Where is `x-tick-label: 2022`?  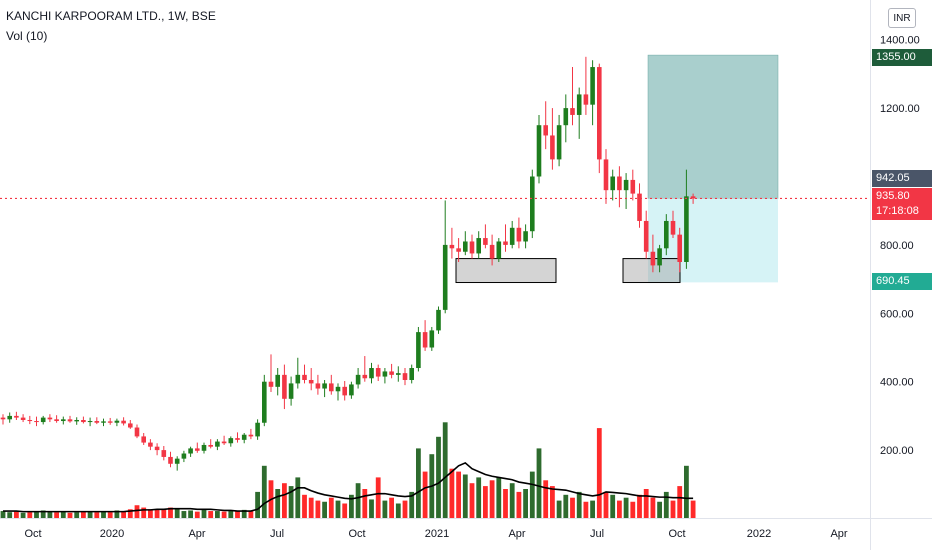 x-tick-label: 2022 is located at coordinates (759, 534).